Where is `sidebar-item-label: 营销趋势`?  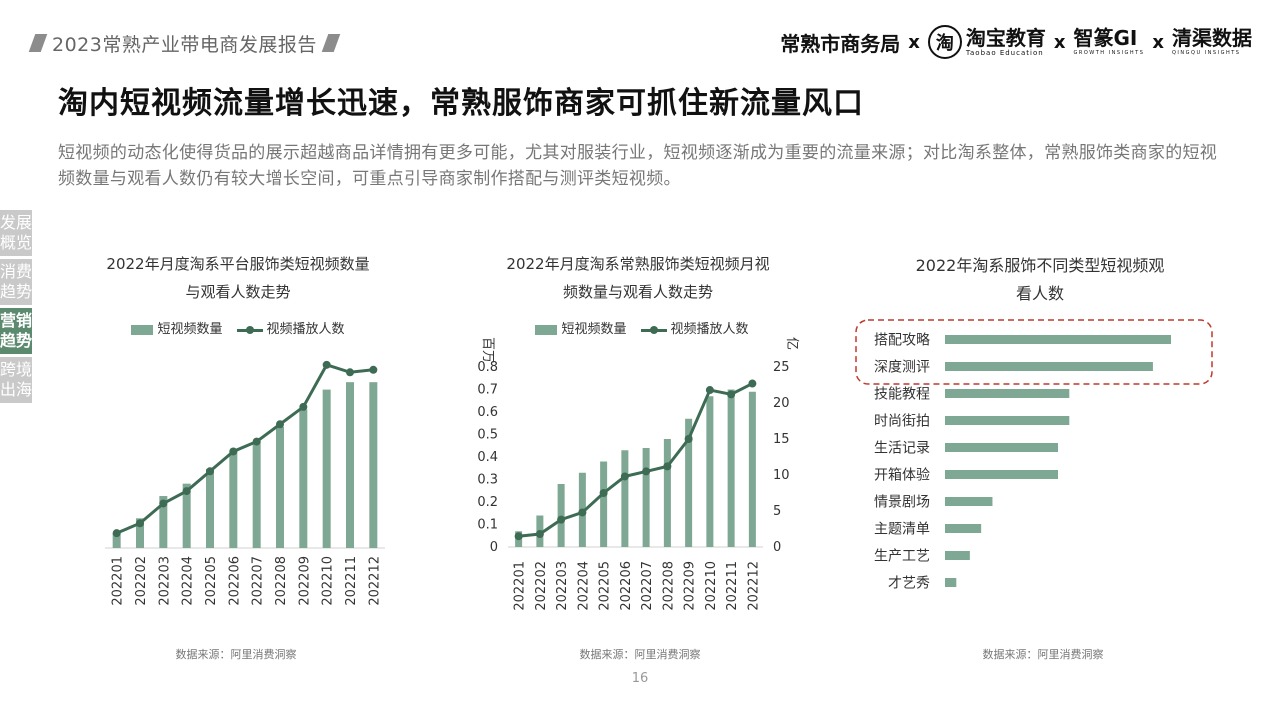
sidebar-item-label: 营销趋势 is located at coordinates (16, 330).